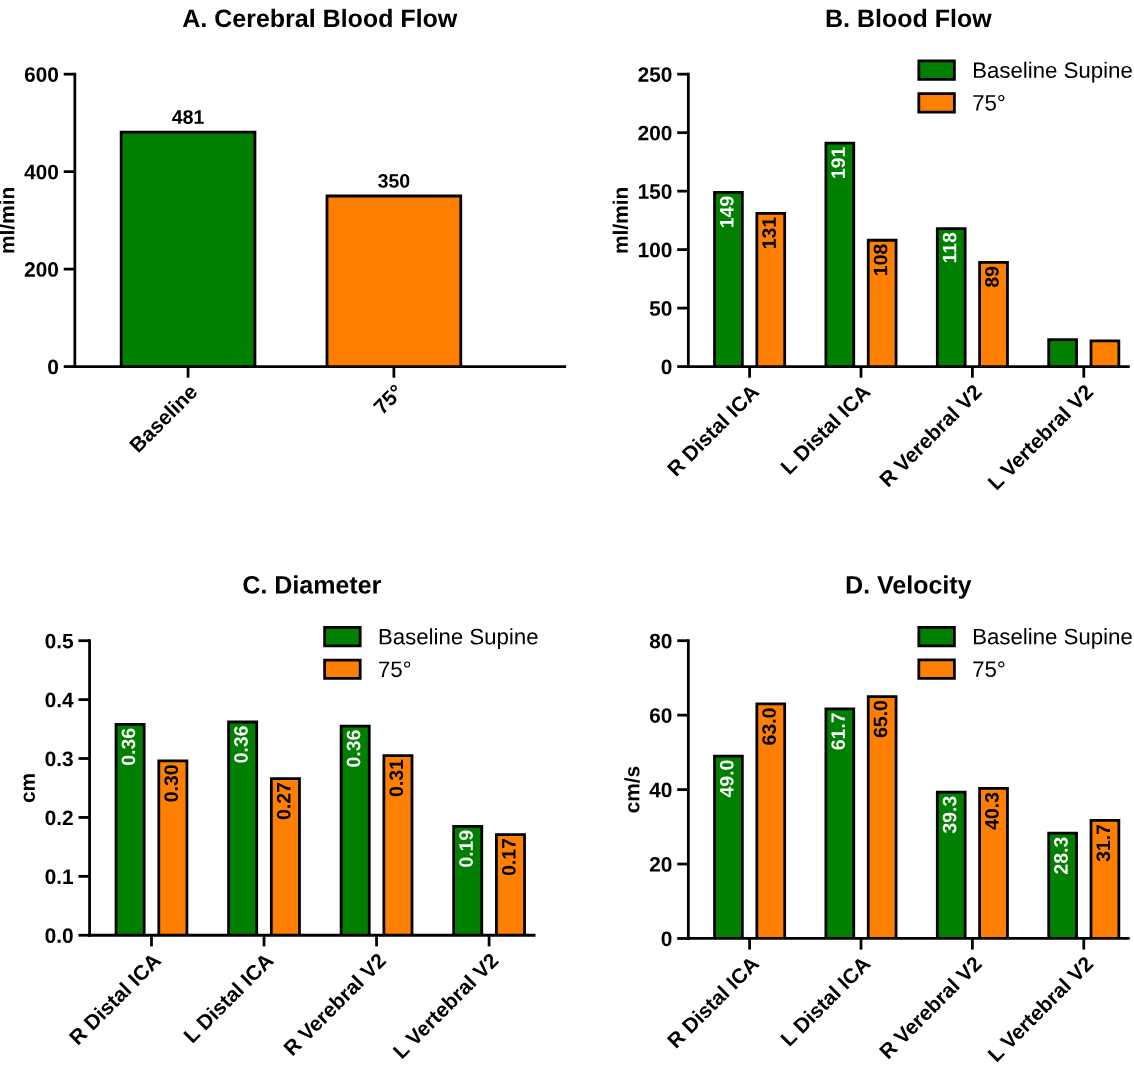 The width and height of the screenshot is (1134, 1075). Describe the element at coordinates (660, 790) in the screenshot. I see `y-tick-label: 40` at that location.